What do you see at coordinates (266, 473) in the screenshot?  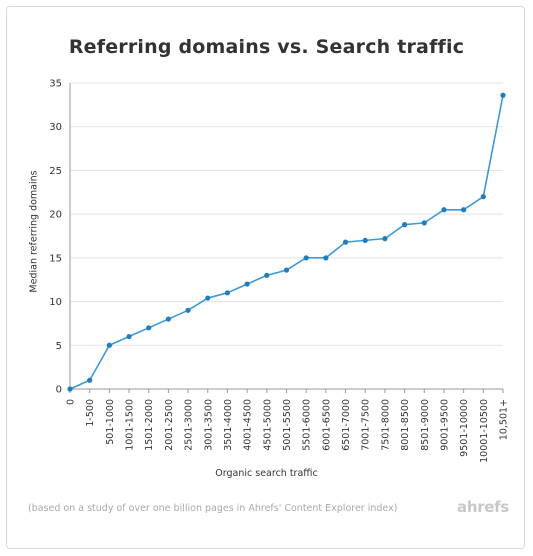 I see `x-axis-label: Organic search traffic` at bounding box center [266, 473].